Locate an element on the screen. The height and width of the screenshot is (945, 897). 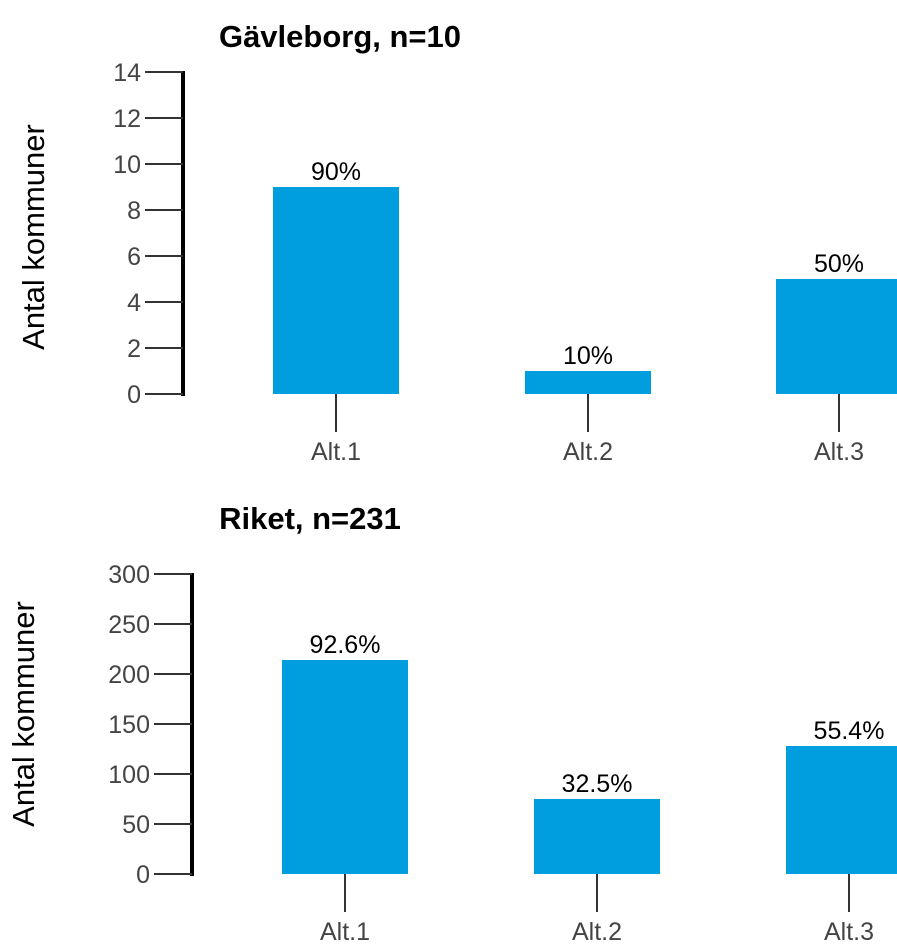
y-tick-label: 2 is located at coordinates (134, 349).